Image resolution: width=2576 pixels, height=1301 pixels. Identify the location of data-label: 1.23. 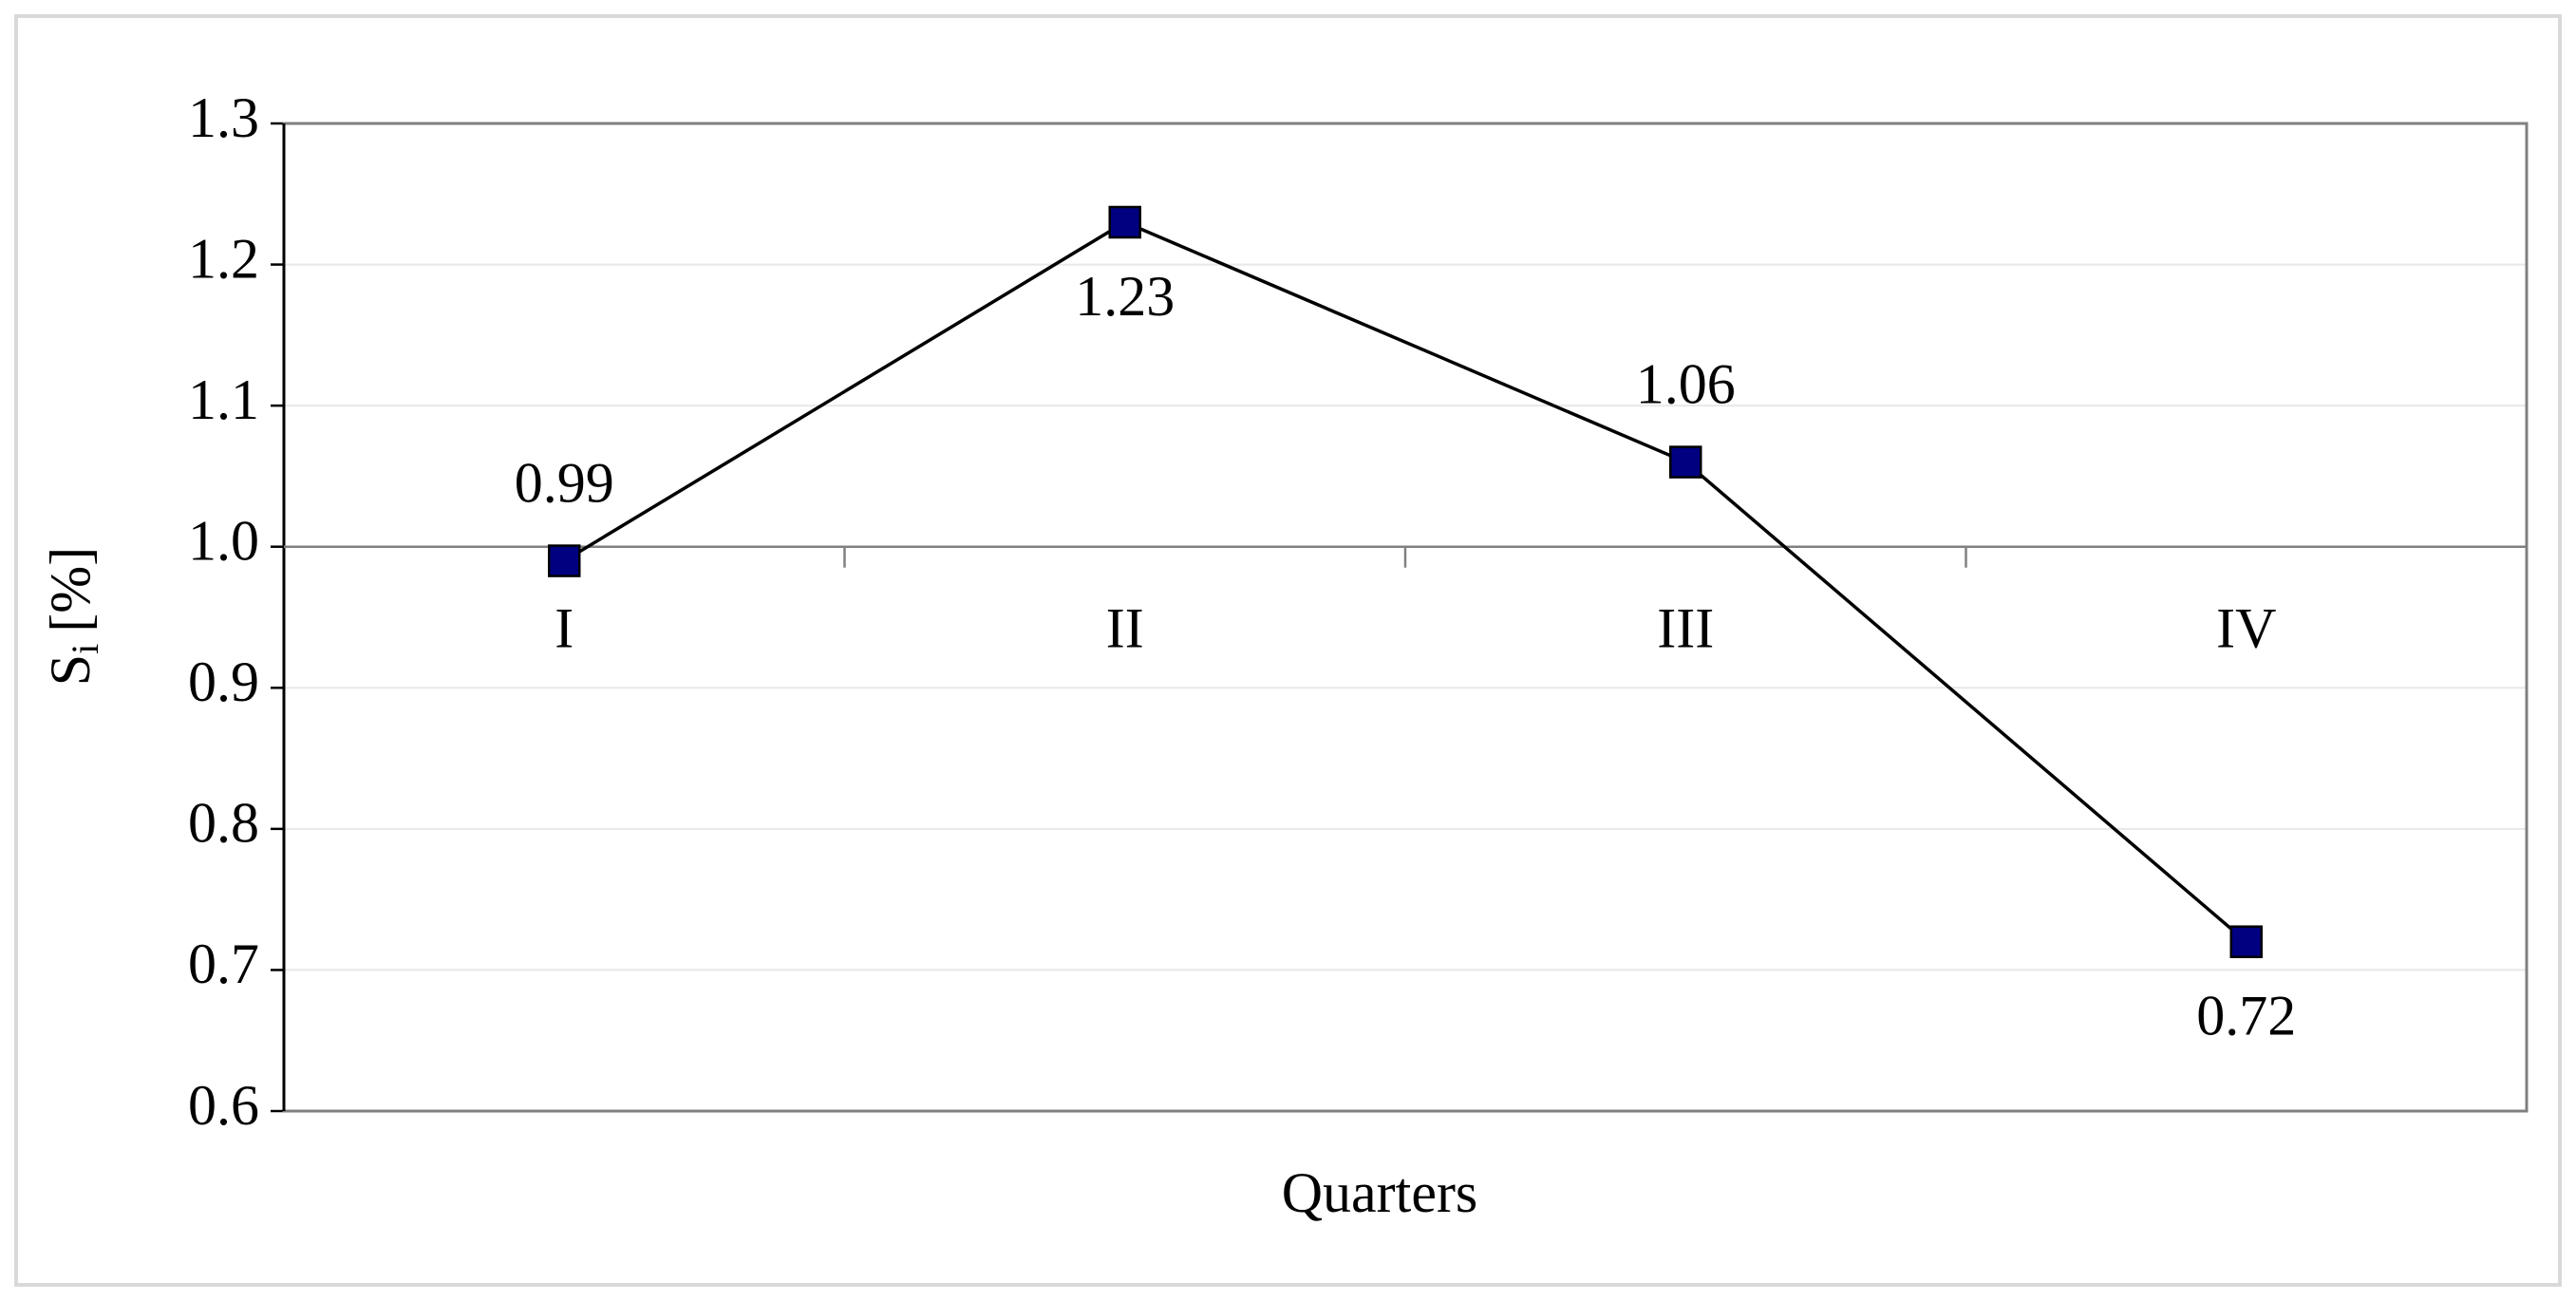
(1125, 296).